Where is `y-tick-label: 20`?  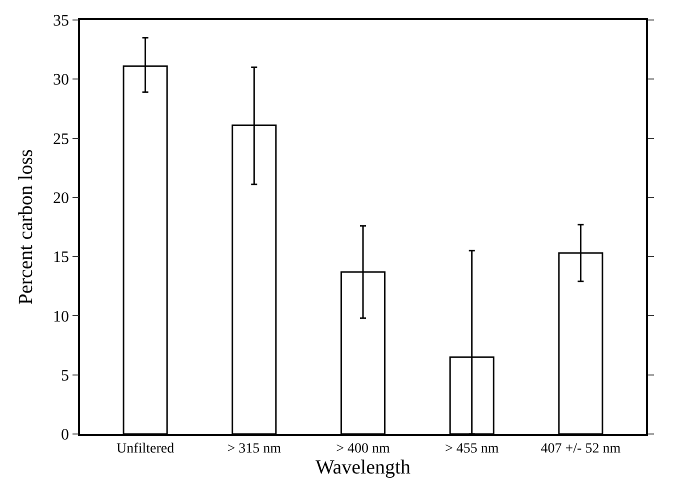
y-tick-label: 20 is located at coordinates (61, 199).